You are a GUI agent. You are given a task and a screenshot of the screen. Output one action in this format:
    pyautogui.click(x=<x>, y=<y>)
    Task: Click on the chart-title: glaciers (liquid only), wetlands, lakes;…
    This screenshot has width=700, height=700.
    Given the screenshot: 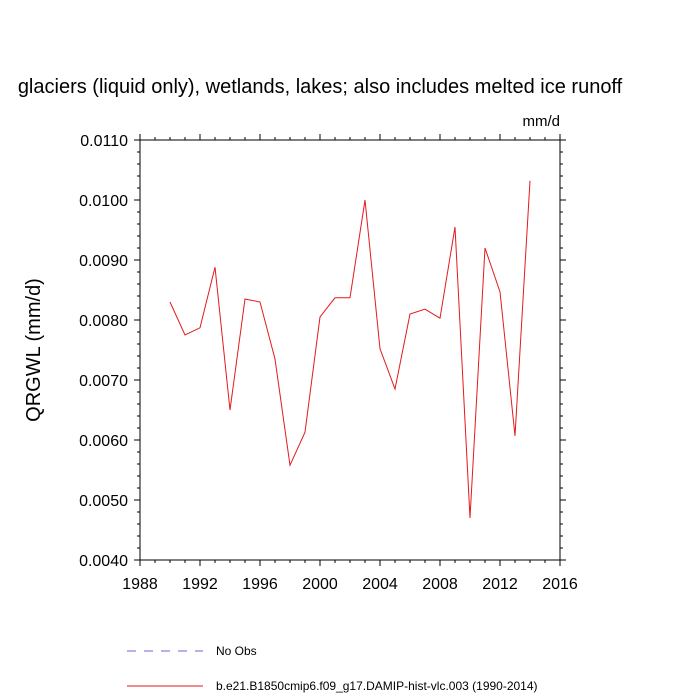 What is the action you would take?
    pyautogui.click(x=320, y=87)
    